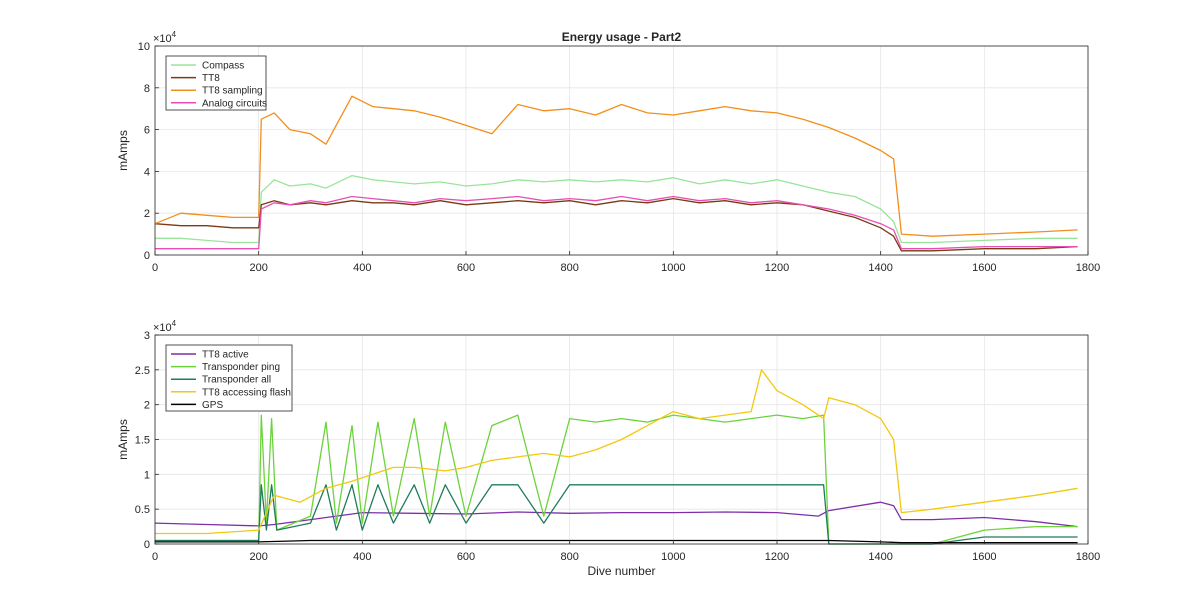 The height and width of the screenshot is (611, 1200). What do you see at coordinates (142, 510) in the screenshot?
I see `y-tick-label: 0.5` at bounding box center [142, 510].